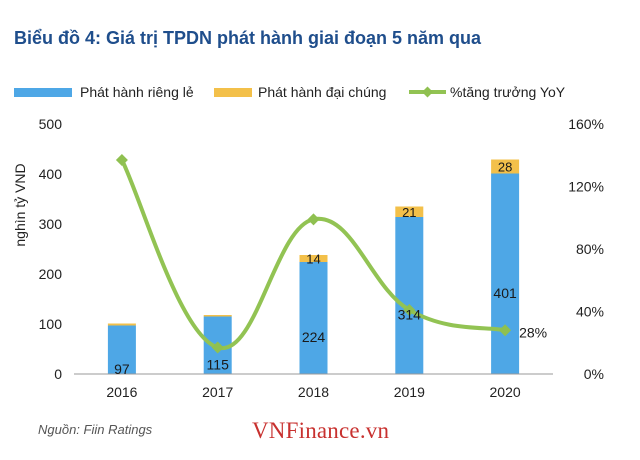  What do you see at coordinates (590, 249) in the screenshot?
I see `y2-tick-label: 80%` at bounding box center [590, 249].